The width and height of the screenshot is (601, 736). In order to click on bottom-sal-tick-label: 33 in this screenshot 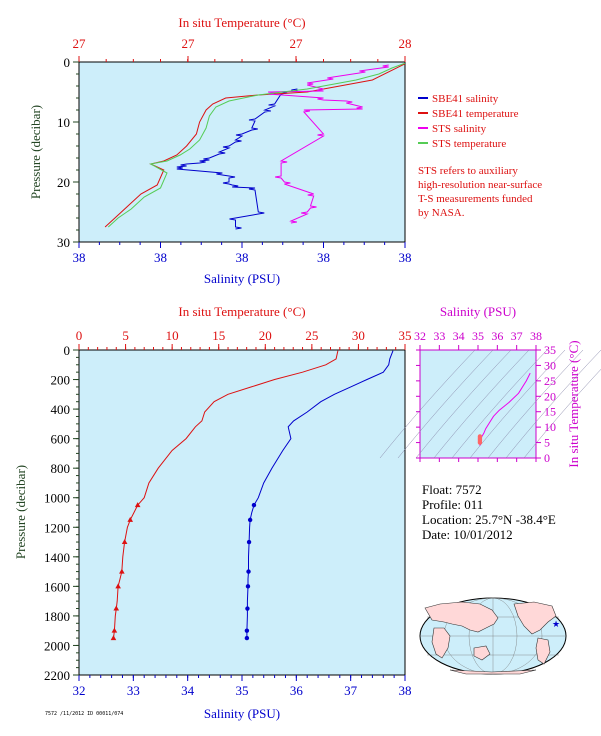, I will do `click(133, 690)`.